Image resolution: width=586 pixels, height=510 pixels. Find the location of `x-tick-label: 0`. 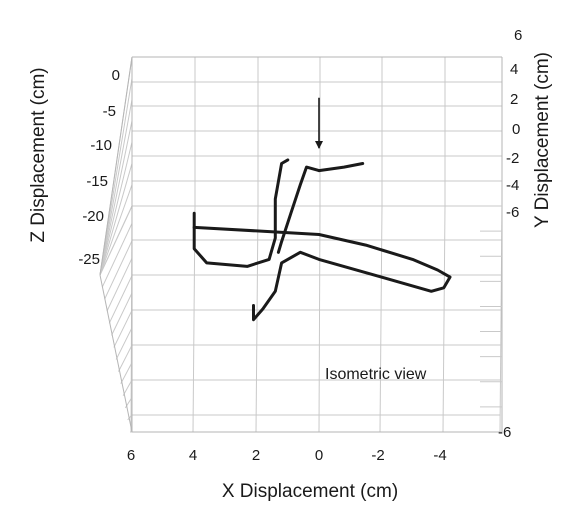

x-tick-label: 0 is located at coordinates (319, 455).